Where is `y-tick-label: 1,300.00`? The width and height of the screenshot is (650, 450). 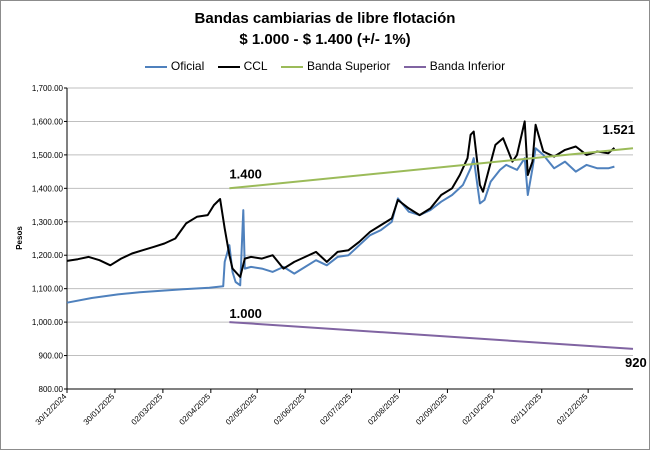 y-tick-label: 1,300.00 is located at coordinates (48, 222).